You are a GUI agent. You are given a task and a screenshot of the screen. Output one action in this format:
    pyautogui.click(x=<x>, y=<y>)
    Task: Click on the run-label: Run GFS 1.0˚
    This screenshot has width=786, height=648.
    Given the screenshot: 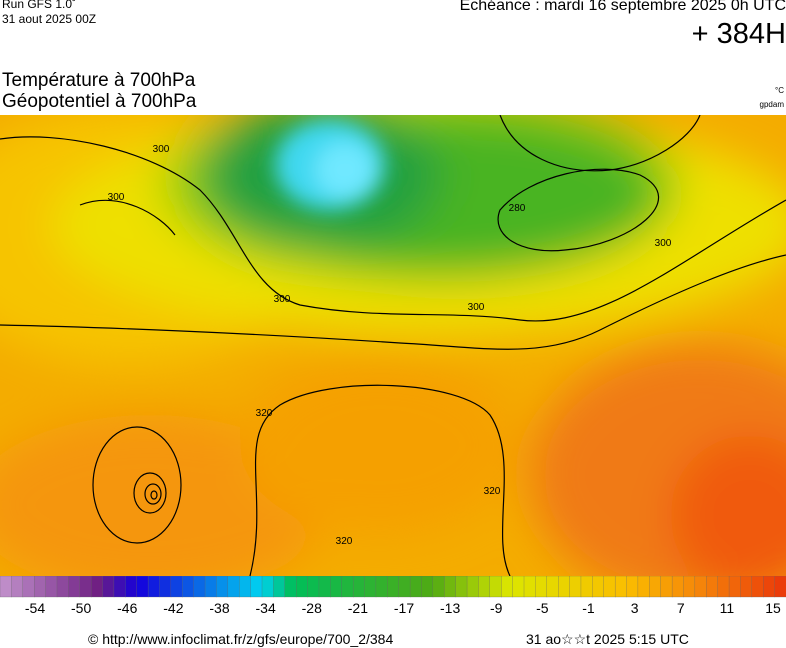 What is the action you would take?
    pyautogui.click(x=39, y=5)
    